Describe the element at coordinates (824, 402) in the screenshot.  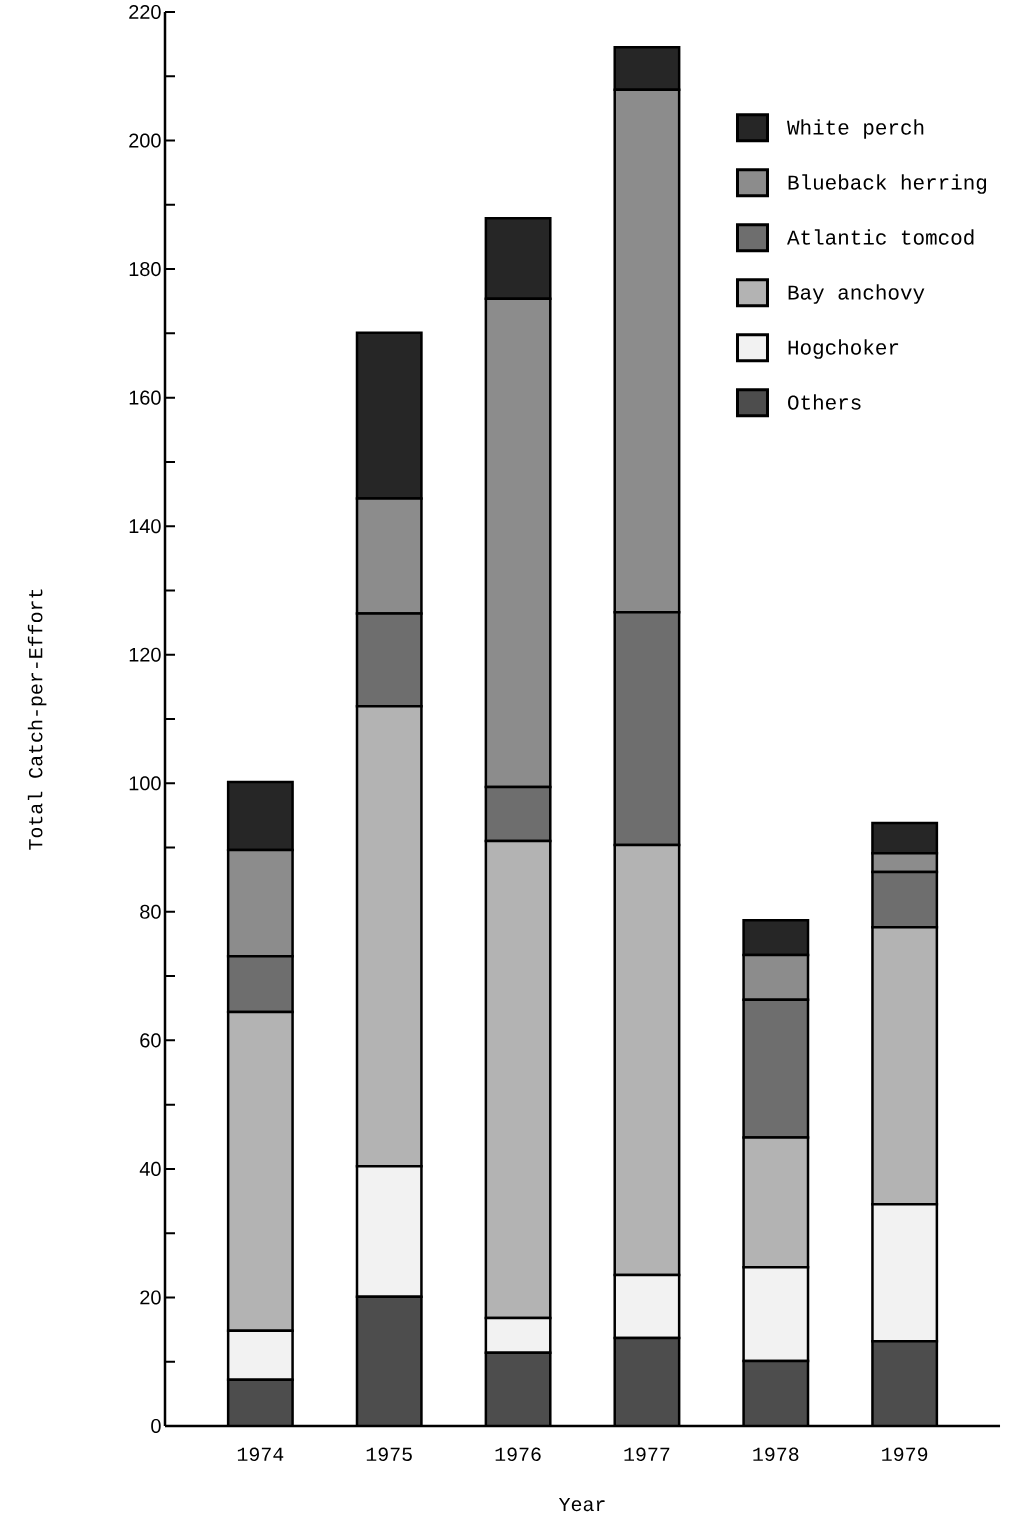
I see `legend-label: Others` at that location.